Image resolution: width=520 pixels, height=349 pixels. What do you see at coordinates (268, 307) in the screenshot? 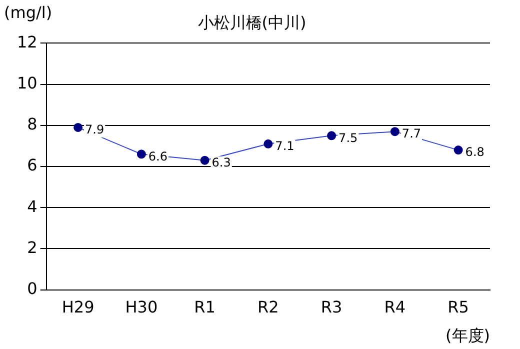
I see `x-tick-label: R2` at bounding box center [268, 307].